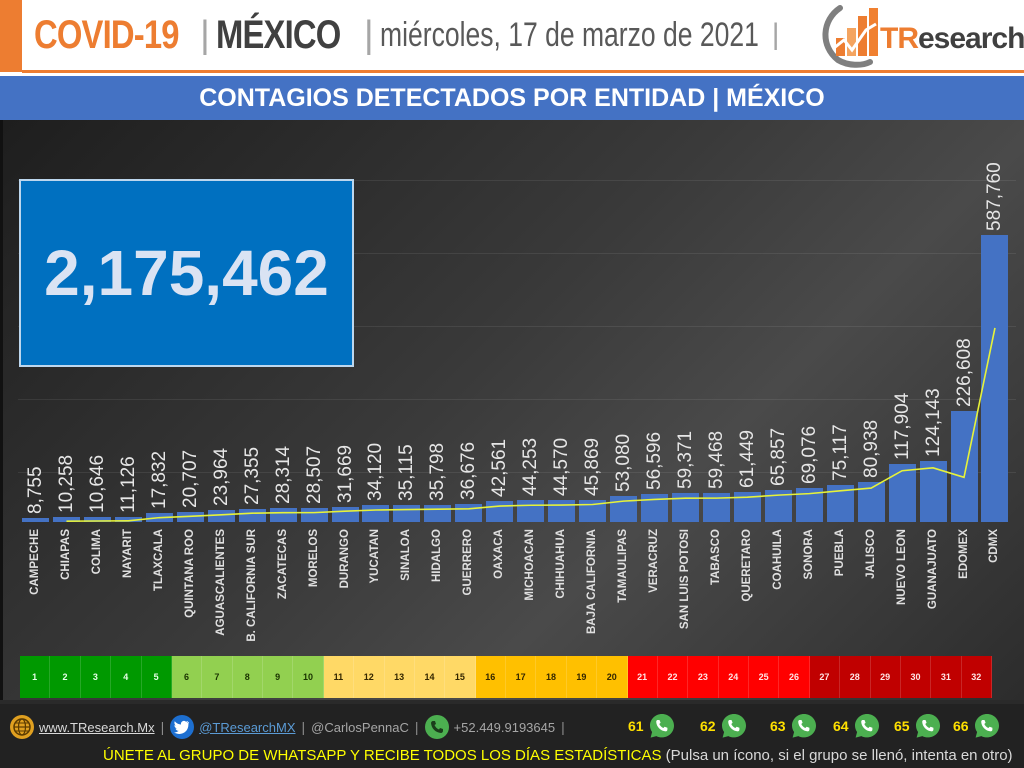 The image size is (1024, 768). I want to click on category-label: NAYARIT, so click(127, 553).